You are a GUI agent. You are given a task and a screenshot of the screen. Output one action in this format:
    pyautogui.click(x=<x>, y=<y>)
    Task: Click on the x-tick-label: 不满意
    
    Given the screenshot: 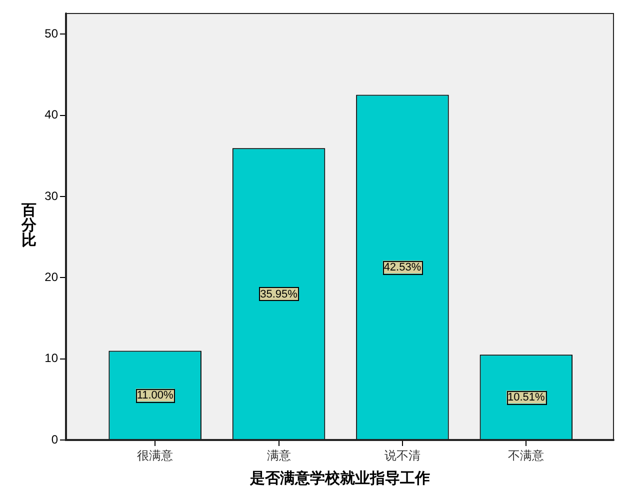 What is the action you would take?
    pyautogui.click(x=526, y=455)
    